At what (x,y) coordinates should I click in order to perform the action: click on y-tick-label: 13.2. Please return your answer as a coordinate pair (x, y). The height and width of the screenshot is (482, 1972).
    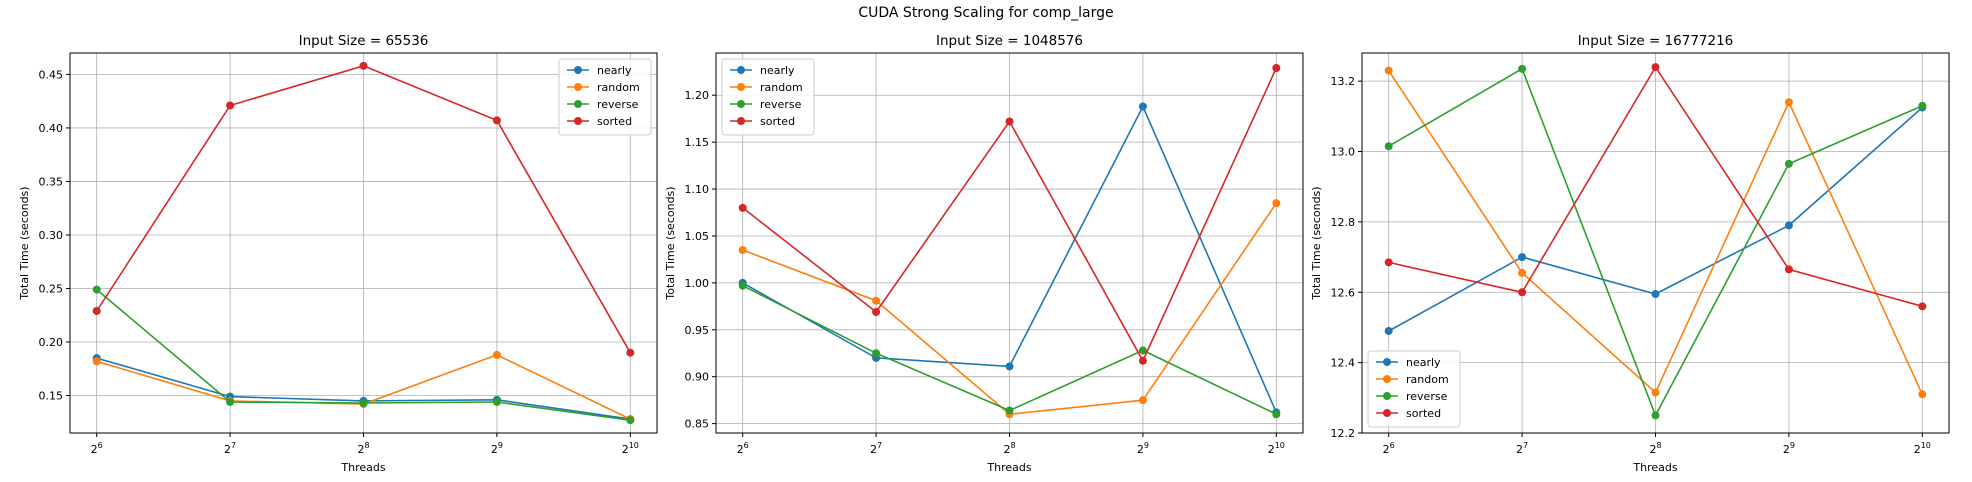
    Looking at the image, I should click on (1343, 81).